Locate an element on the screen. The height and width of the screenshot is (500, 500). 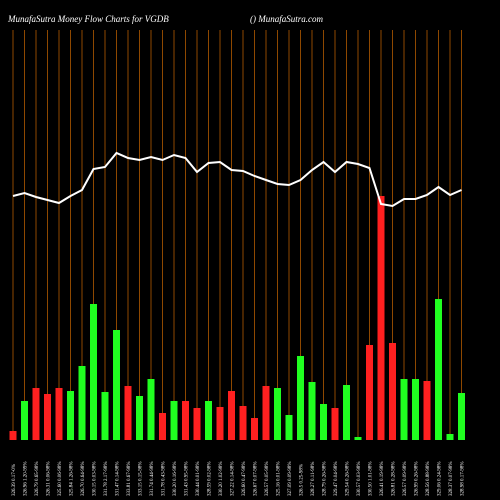
x-tick-label: 328.37 0.07-98% is located at coordinates (451, 478).